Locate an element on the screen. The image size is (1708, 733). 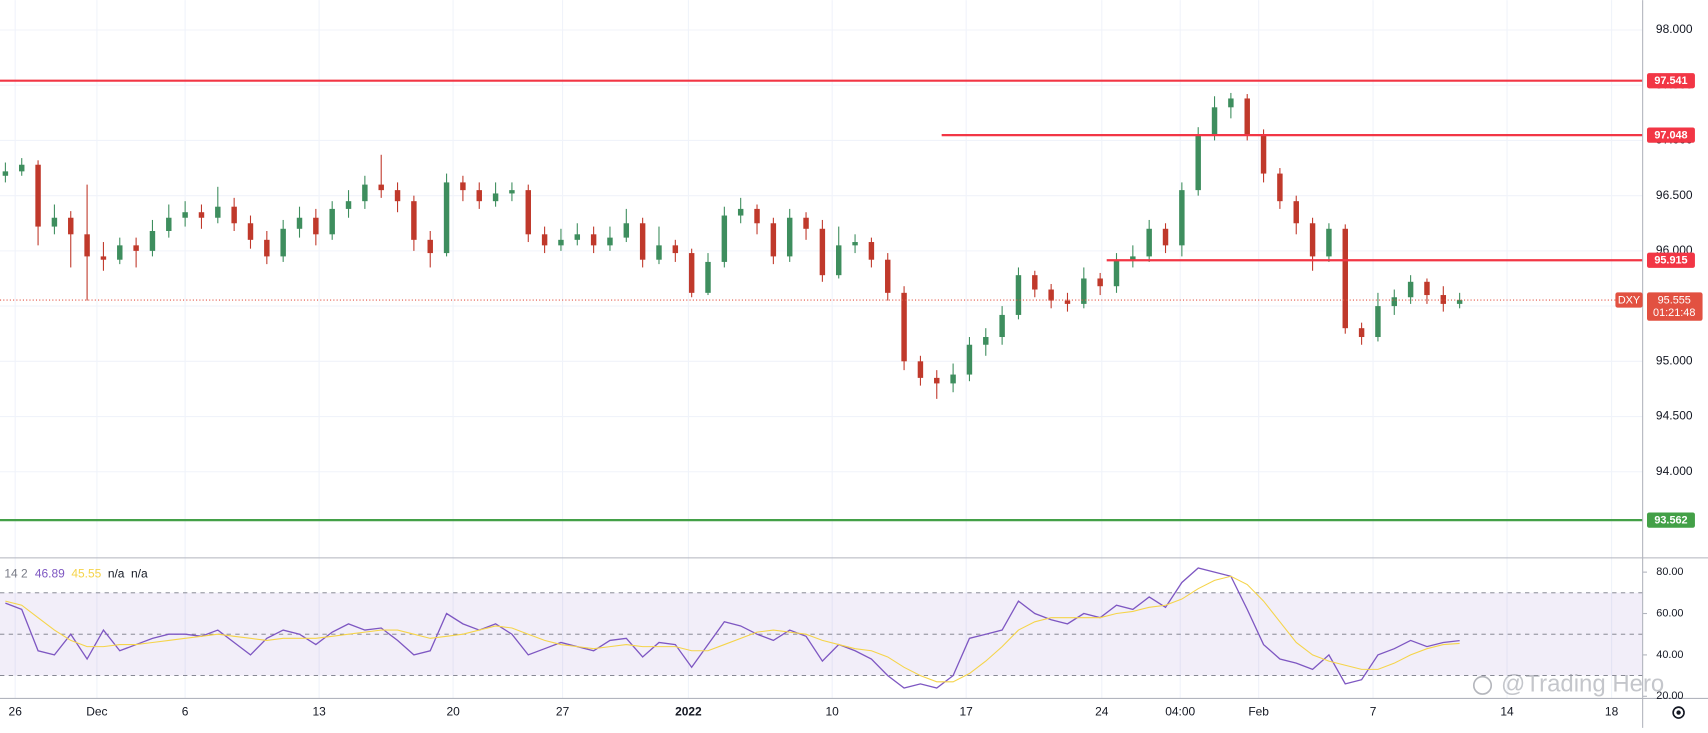
watermark: @Trading Hero is located at coordinates (1568, 684).